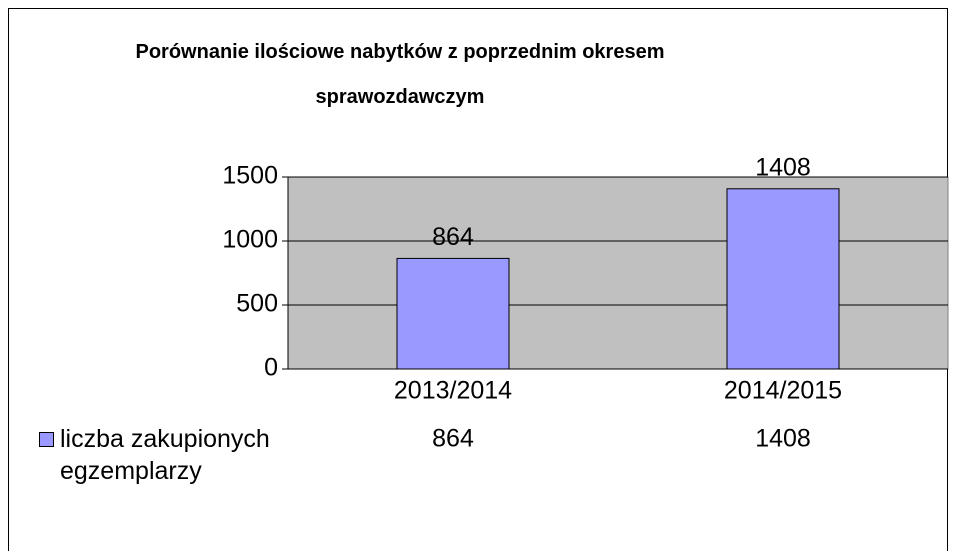 The image size is (956, 551). Describe the element at coordinates (783, 167) in the screenshot. I see `data-label: 1408` at that location.